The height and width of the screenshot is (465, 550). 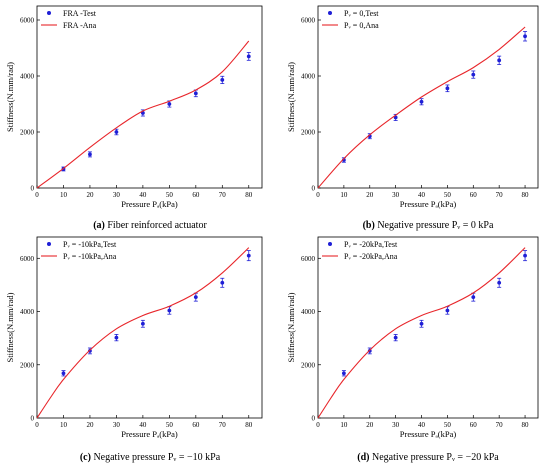 I want to click on caption-text: Negative pressure Pᵥ = −10 kPa, so click(x=156, y=457).